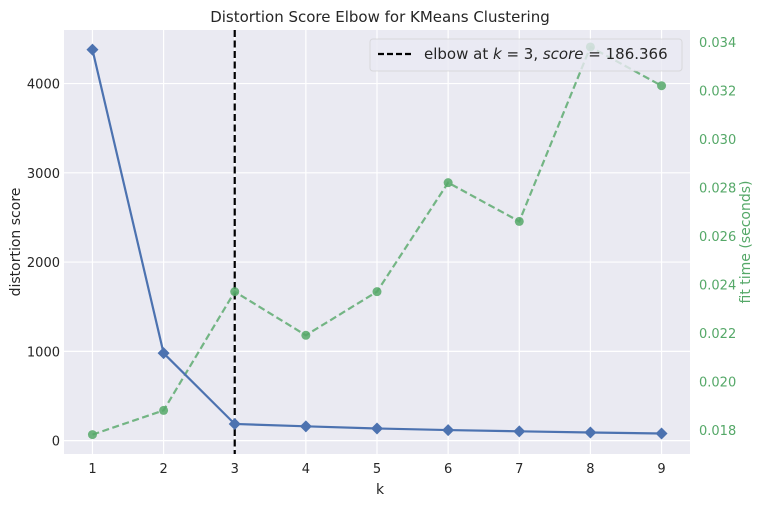  Describe the element at coordinates (16, 242) in the screenshot. I see `y-axis-label: distortion score` at that location.